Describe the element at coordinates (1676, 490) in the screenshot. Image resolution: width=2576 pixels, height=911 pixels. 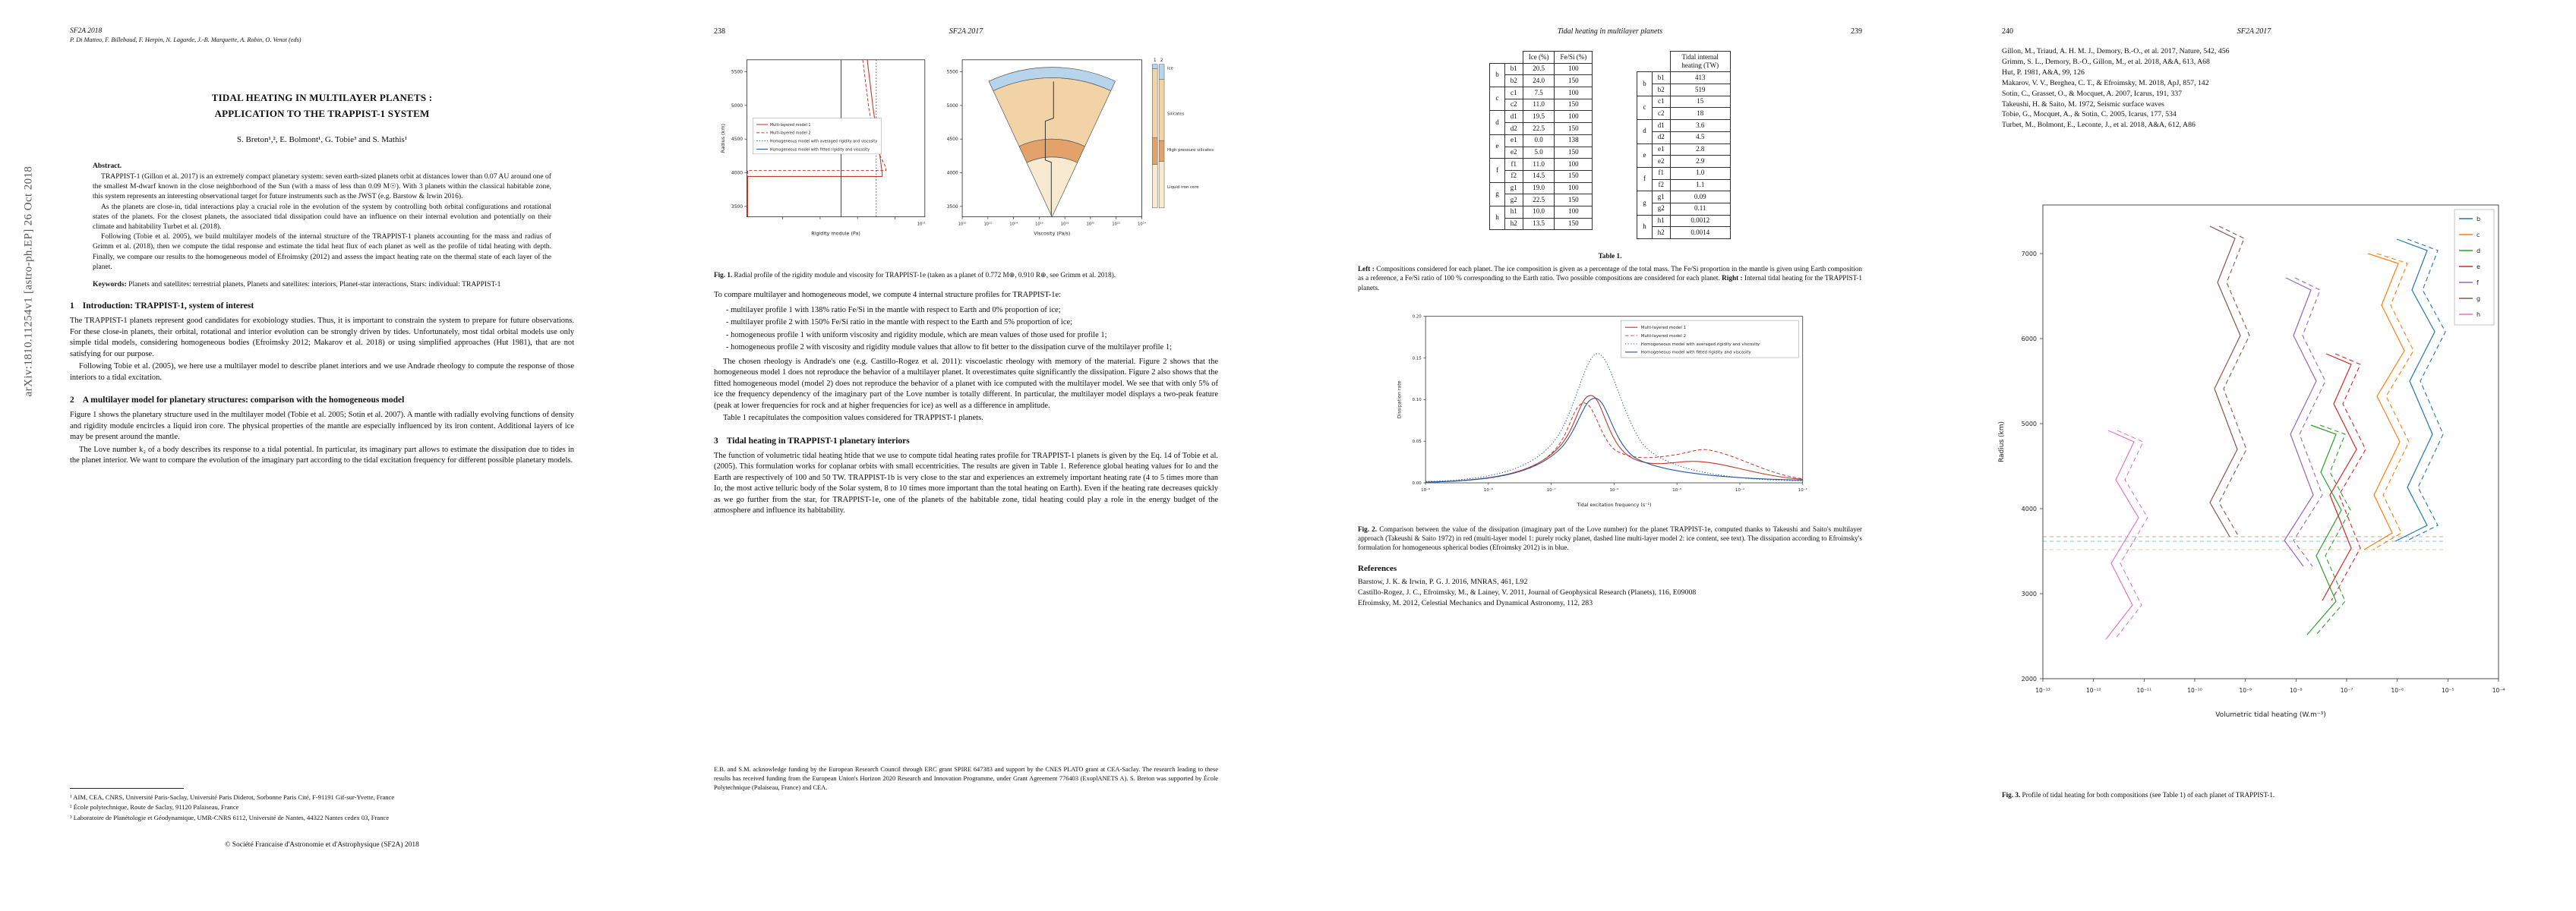
I see `x-tick-label: 10⁻⁵` at that location.